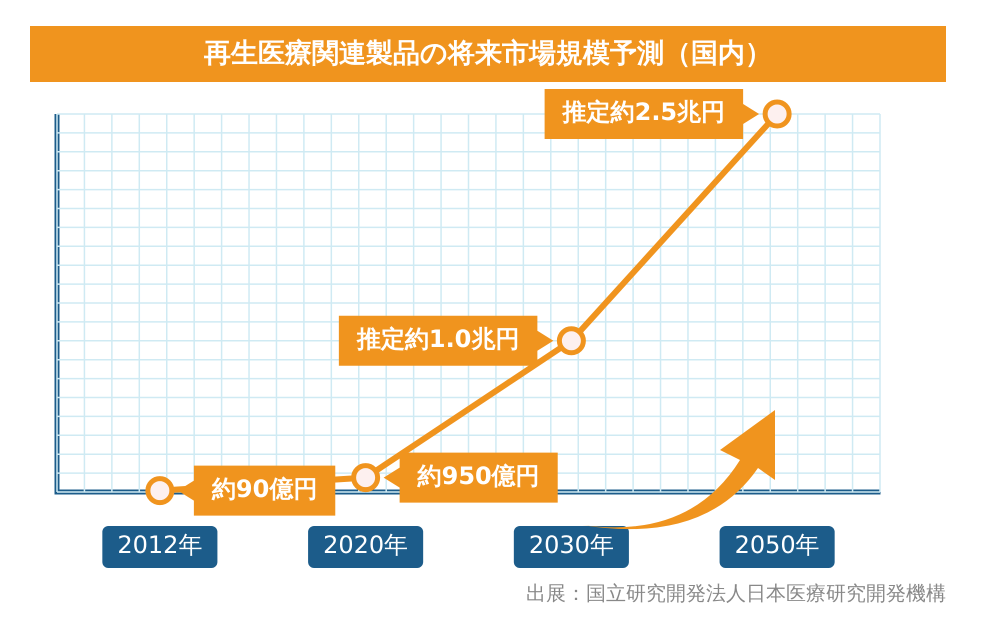 This screenshot has height=620, width=1000. Describe the element at coordinates (488, 54) in the screenshot. I see `chart-title: 再生医療関連製品の将来市場規模予測（国内）` at that location.